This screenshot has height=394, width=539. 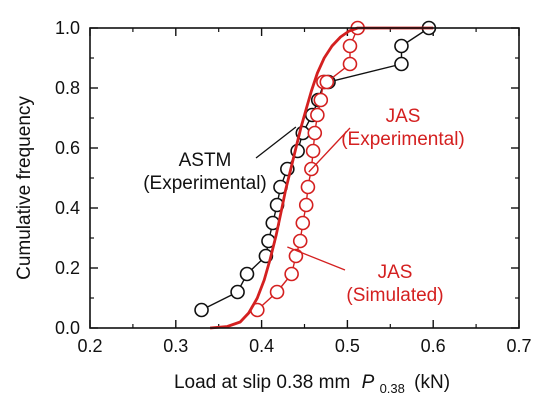 What do you see at coordinates (67, 328) in the screenshot?
I see `y-tick-label: 0.0` at bounding box center [67, 328].